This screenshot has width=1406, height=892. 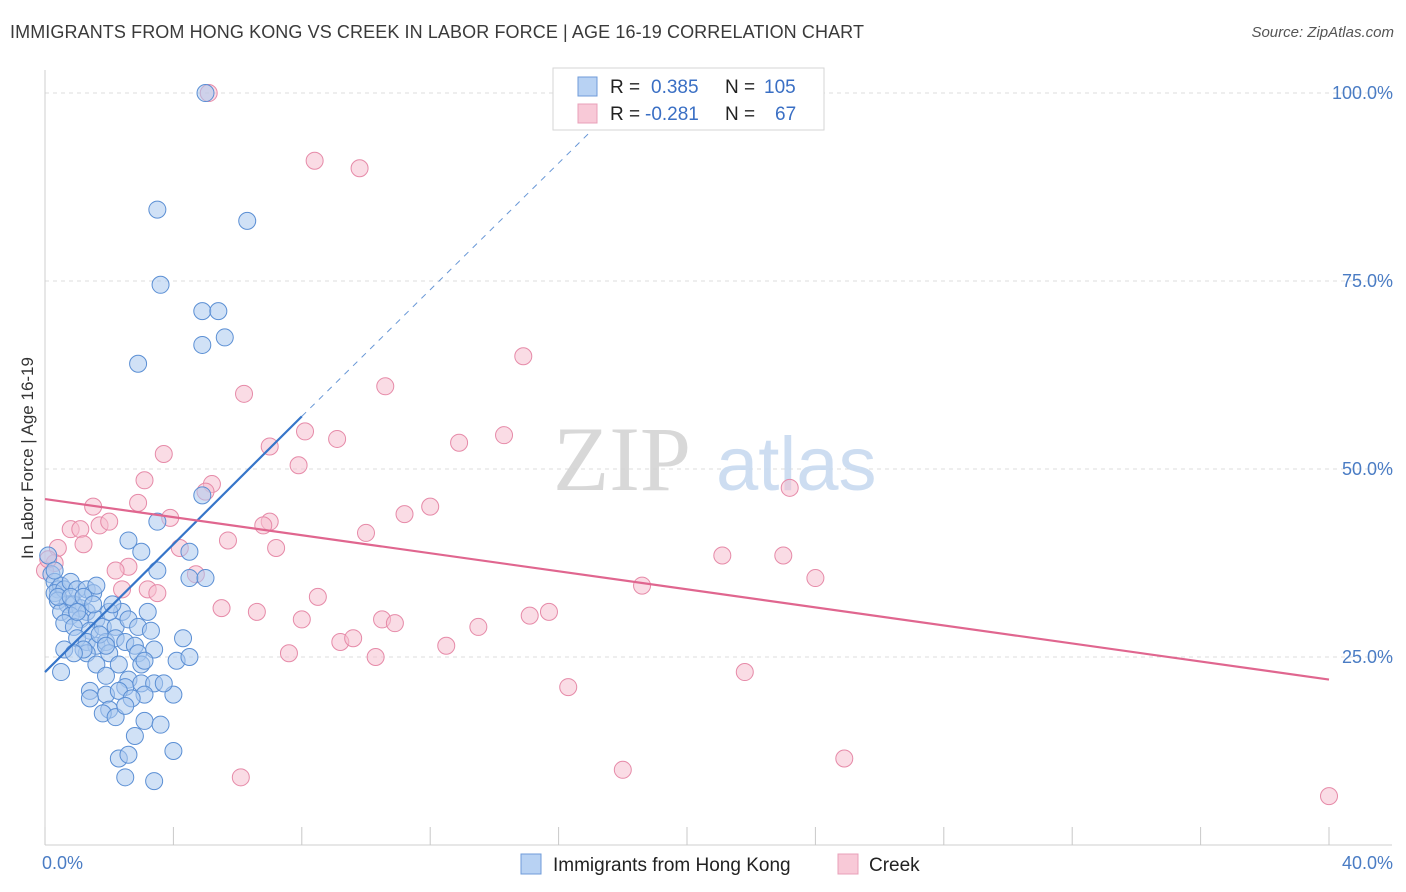 I want to click on legend-n-label-2: N =, so click(x=740, y=114).